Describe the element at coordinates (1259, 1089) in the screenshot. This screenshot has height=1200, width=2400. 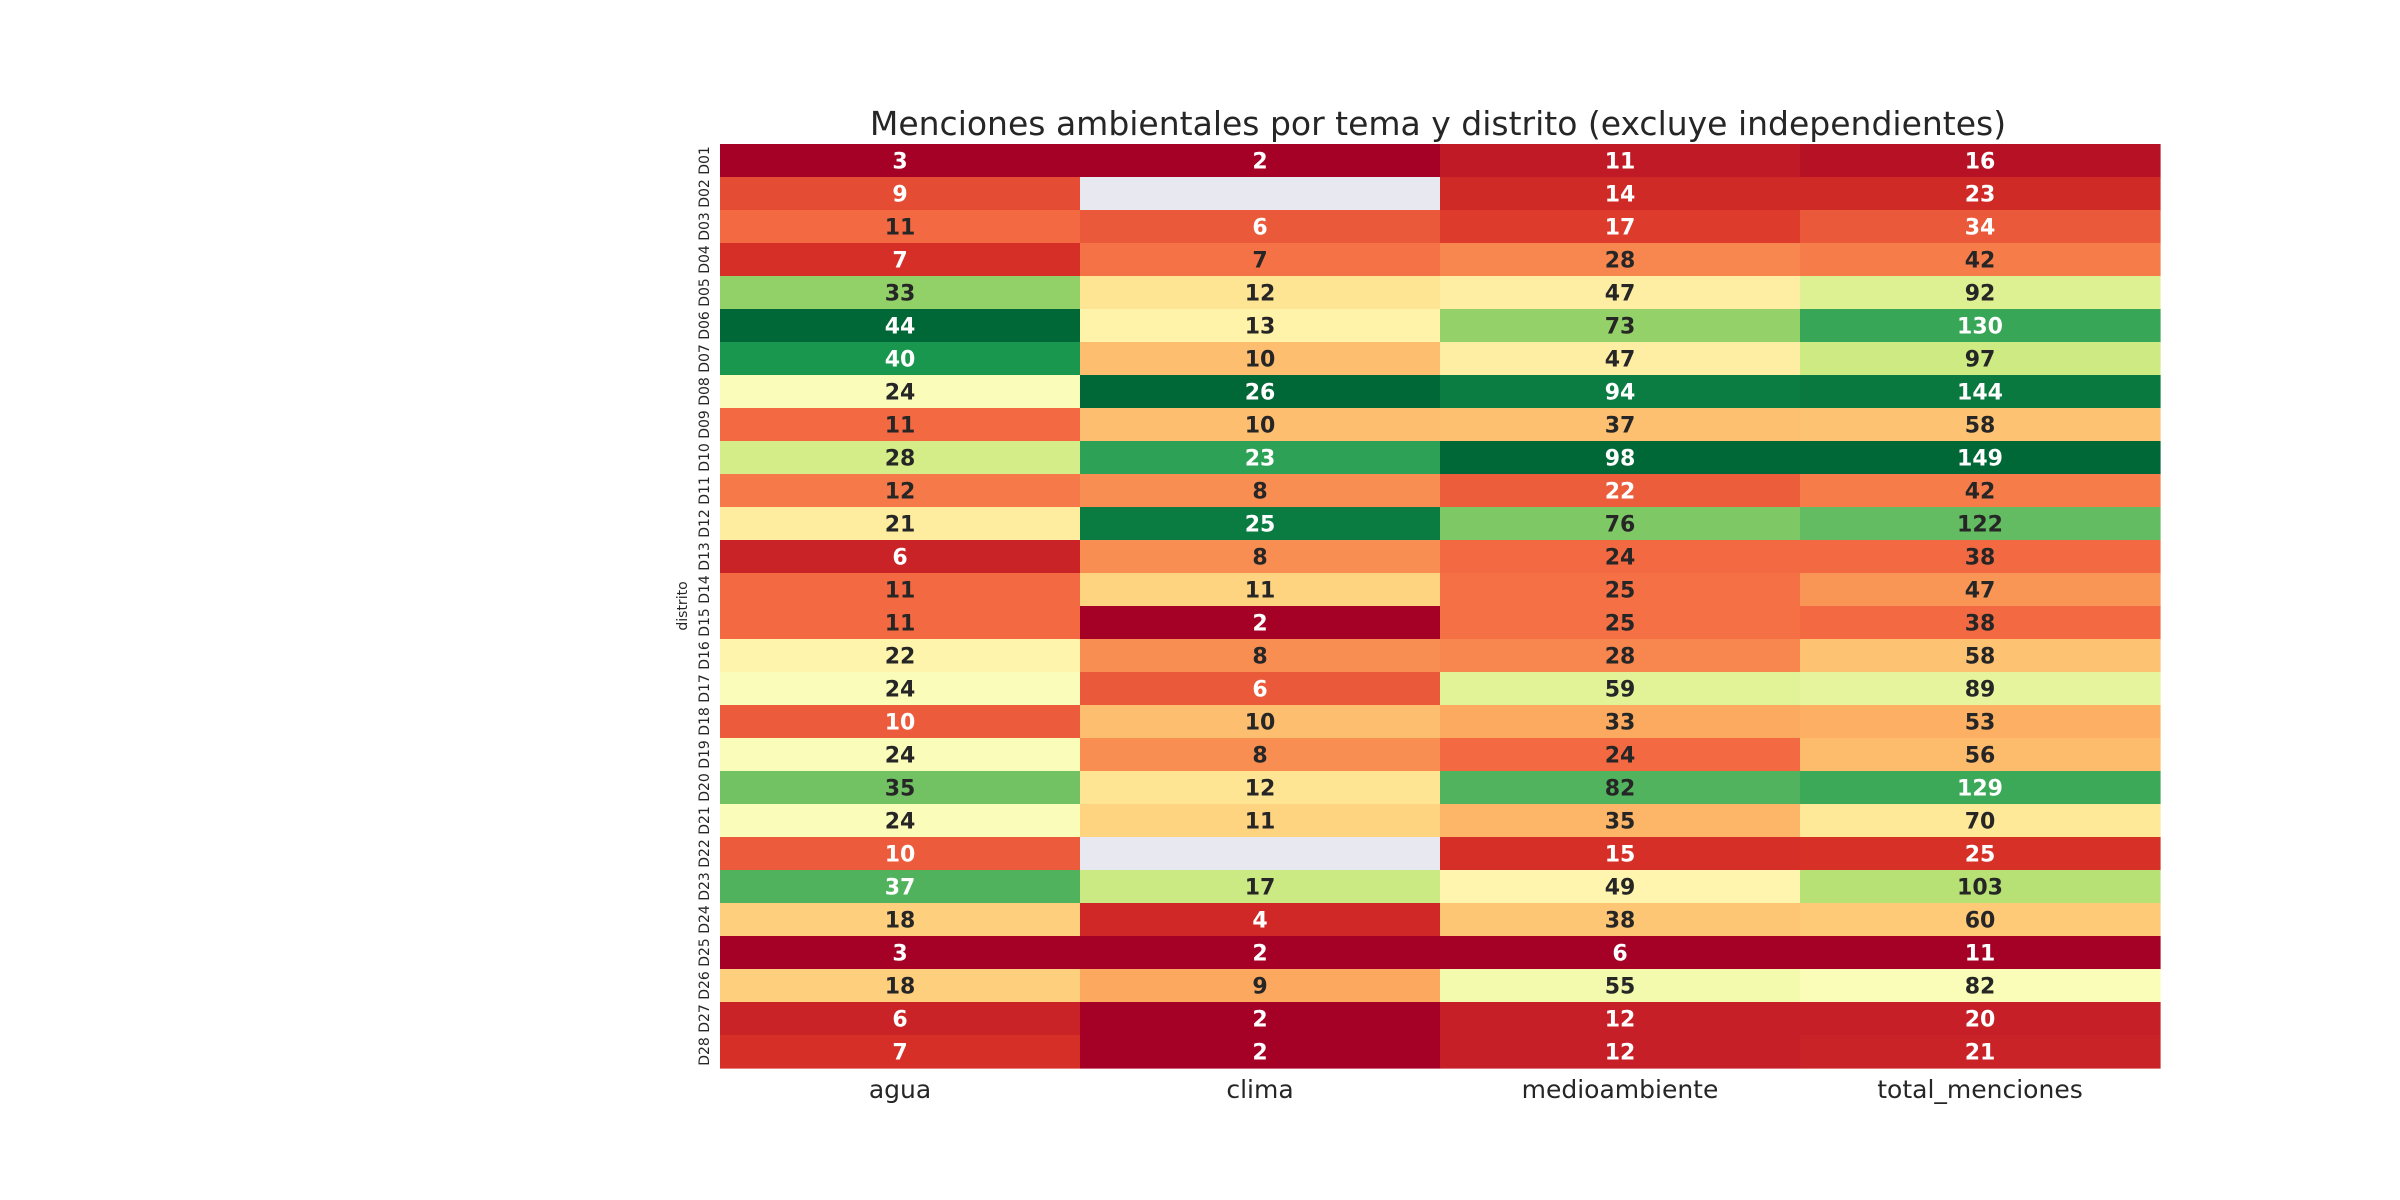
I see `x-tick-label: clima` at that location.